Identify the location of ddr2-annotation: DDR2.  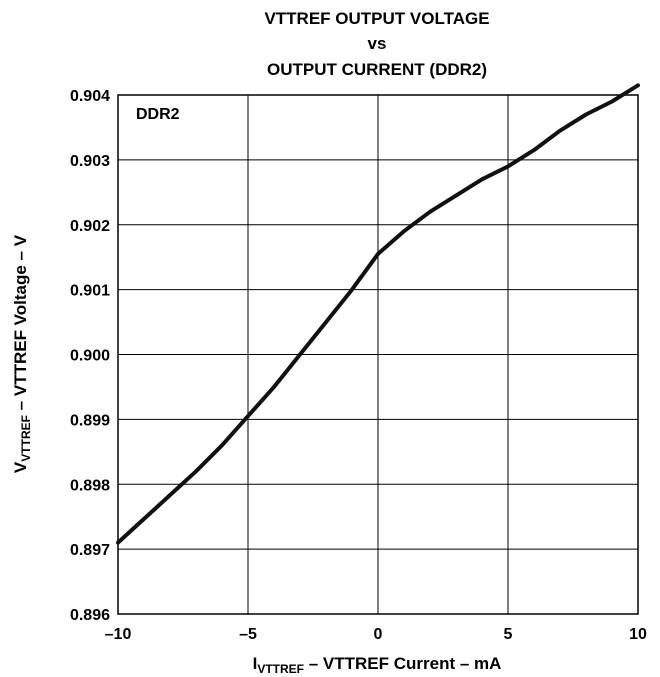
(158, 114).